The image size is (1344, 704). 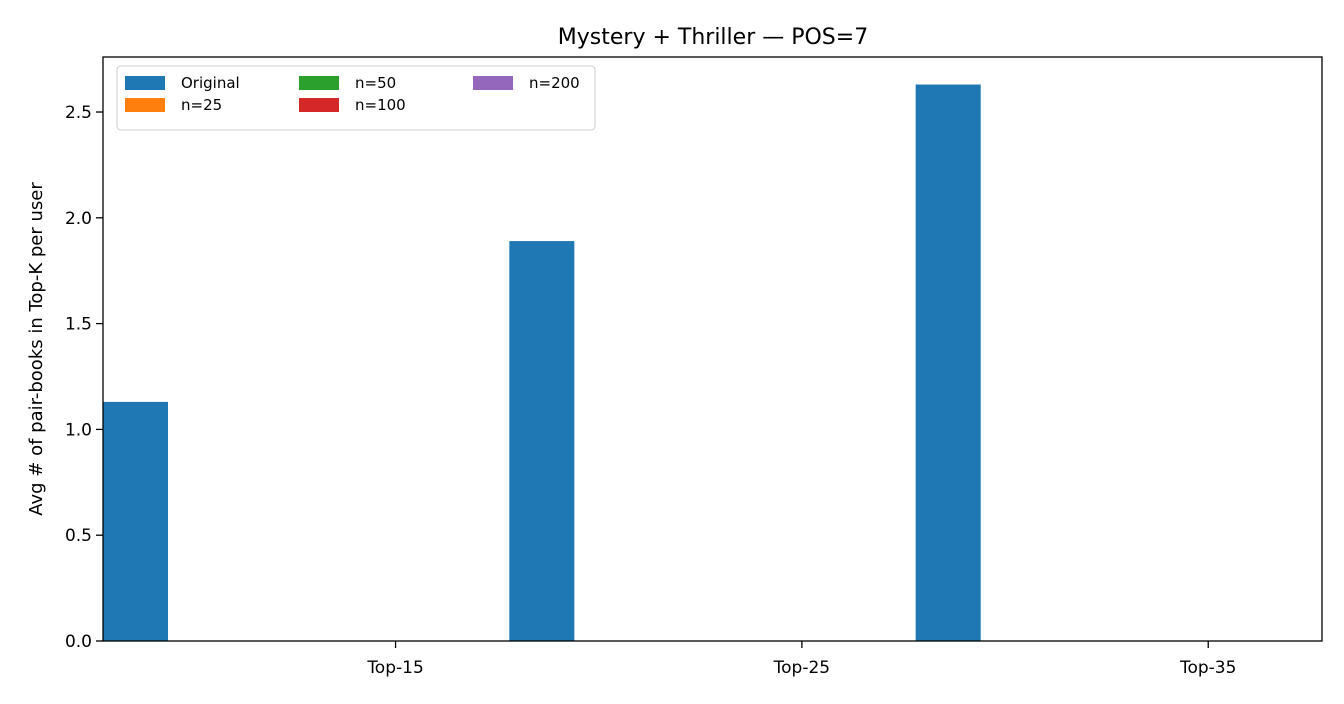 What do you see at coordinates (394, 668) in the screenshot?
I see `x-tick-label: Top-15` at bounding box center [394, 668].